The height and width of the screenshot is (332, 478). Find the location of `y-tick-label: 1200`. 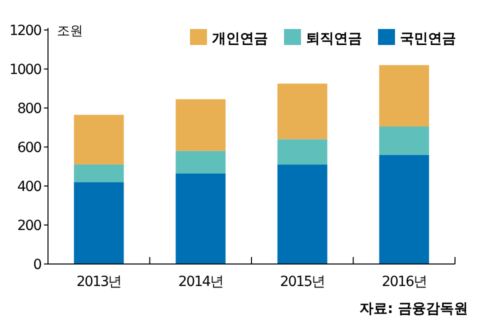

y-tick-label: 1200 is located at coordinates (25, 31).